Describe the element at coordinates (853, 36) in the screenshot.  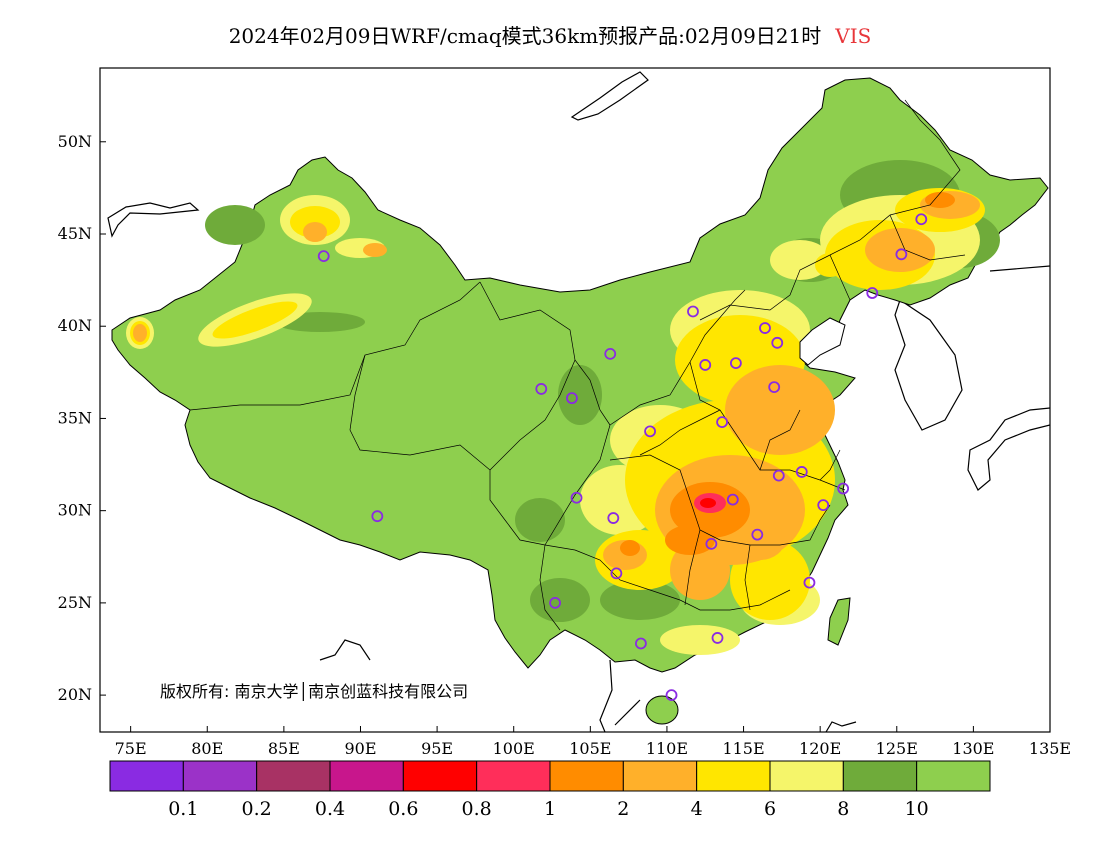
I see `title-variable: VIS` at that location.